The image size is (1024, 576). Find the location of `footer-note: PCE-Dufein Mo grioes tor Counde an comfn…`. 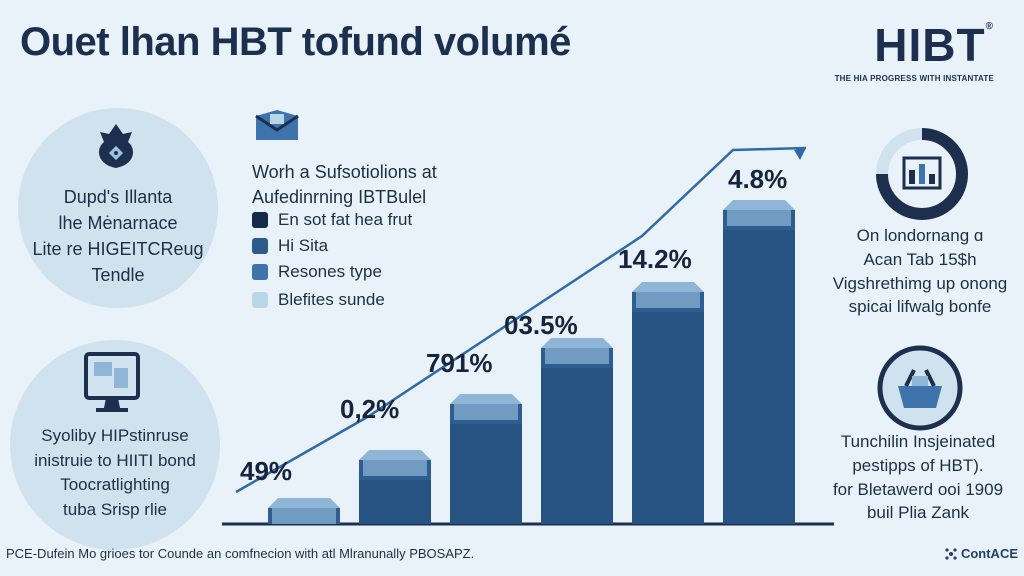

footer-note: PCE-Dufein Mo grioes tor Counde an comfn… is located at coordinates (240, 553).